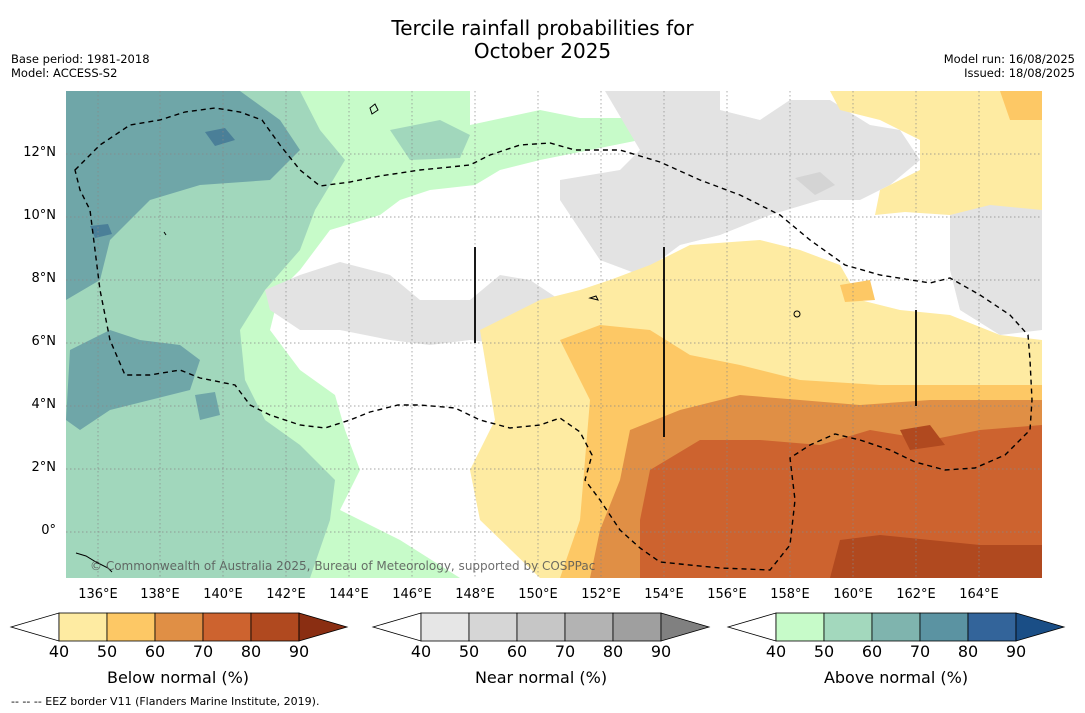 Image resolution: width=1085 pixels, height=713 pixels. Describe the element at coordinates (396, 627) in the screenshot. I see `colorbar-near-min-triangle` at that location.